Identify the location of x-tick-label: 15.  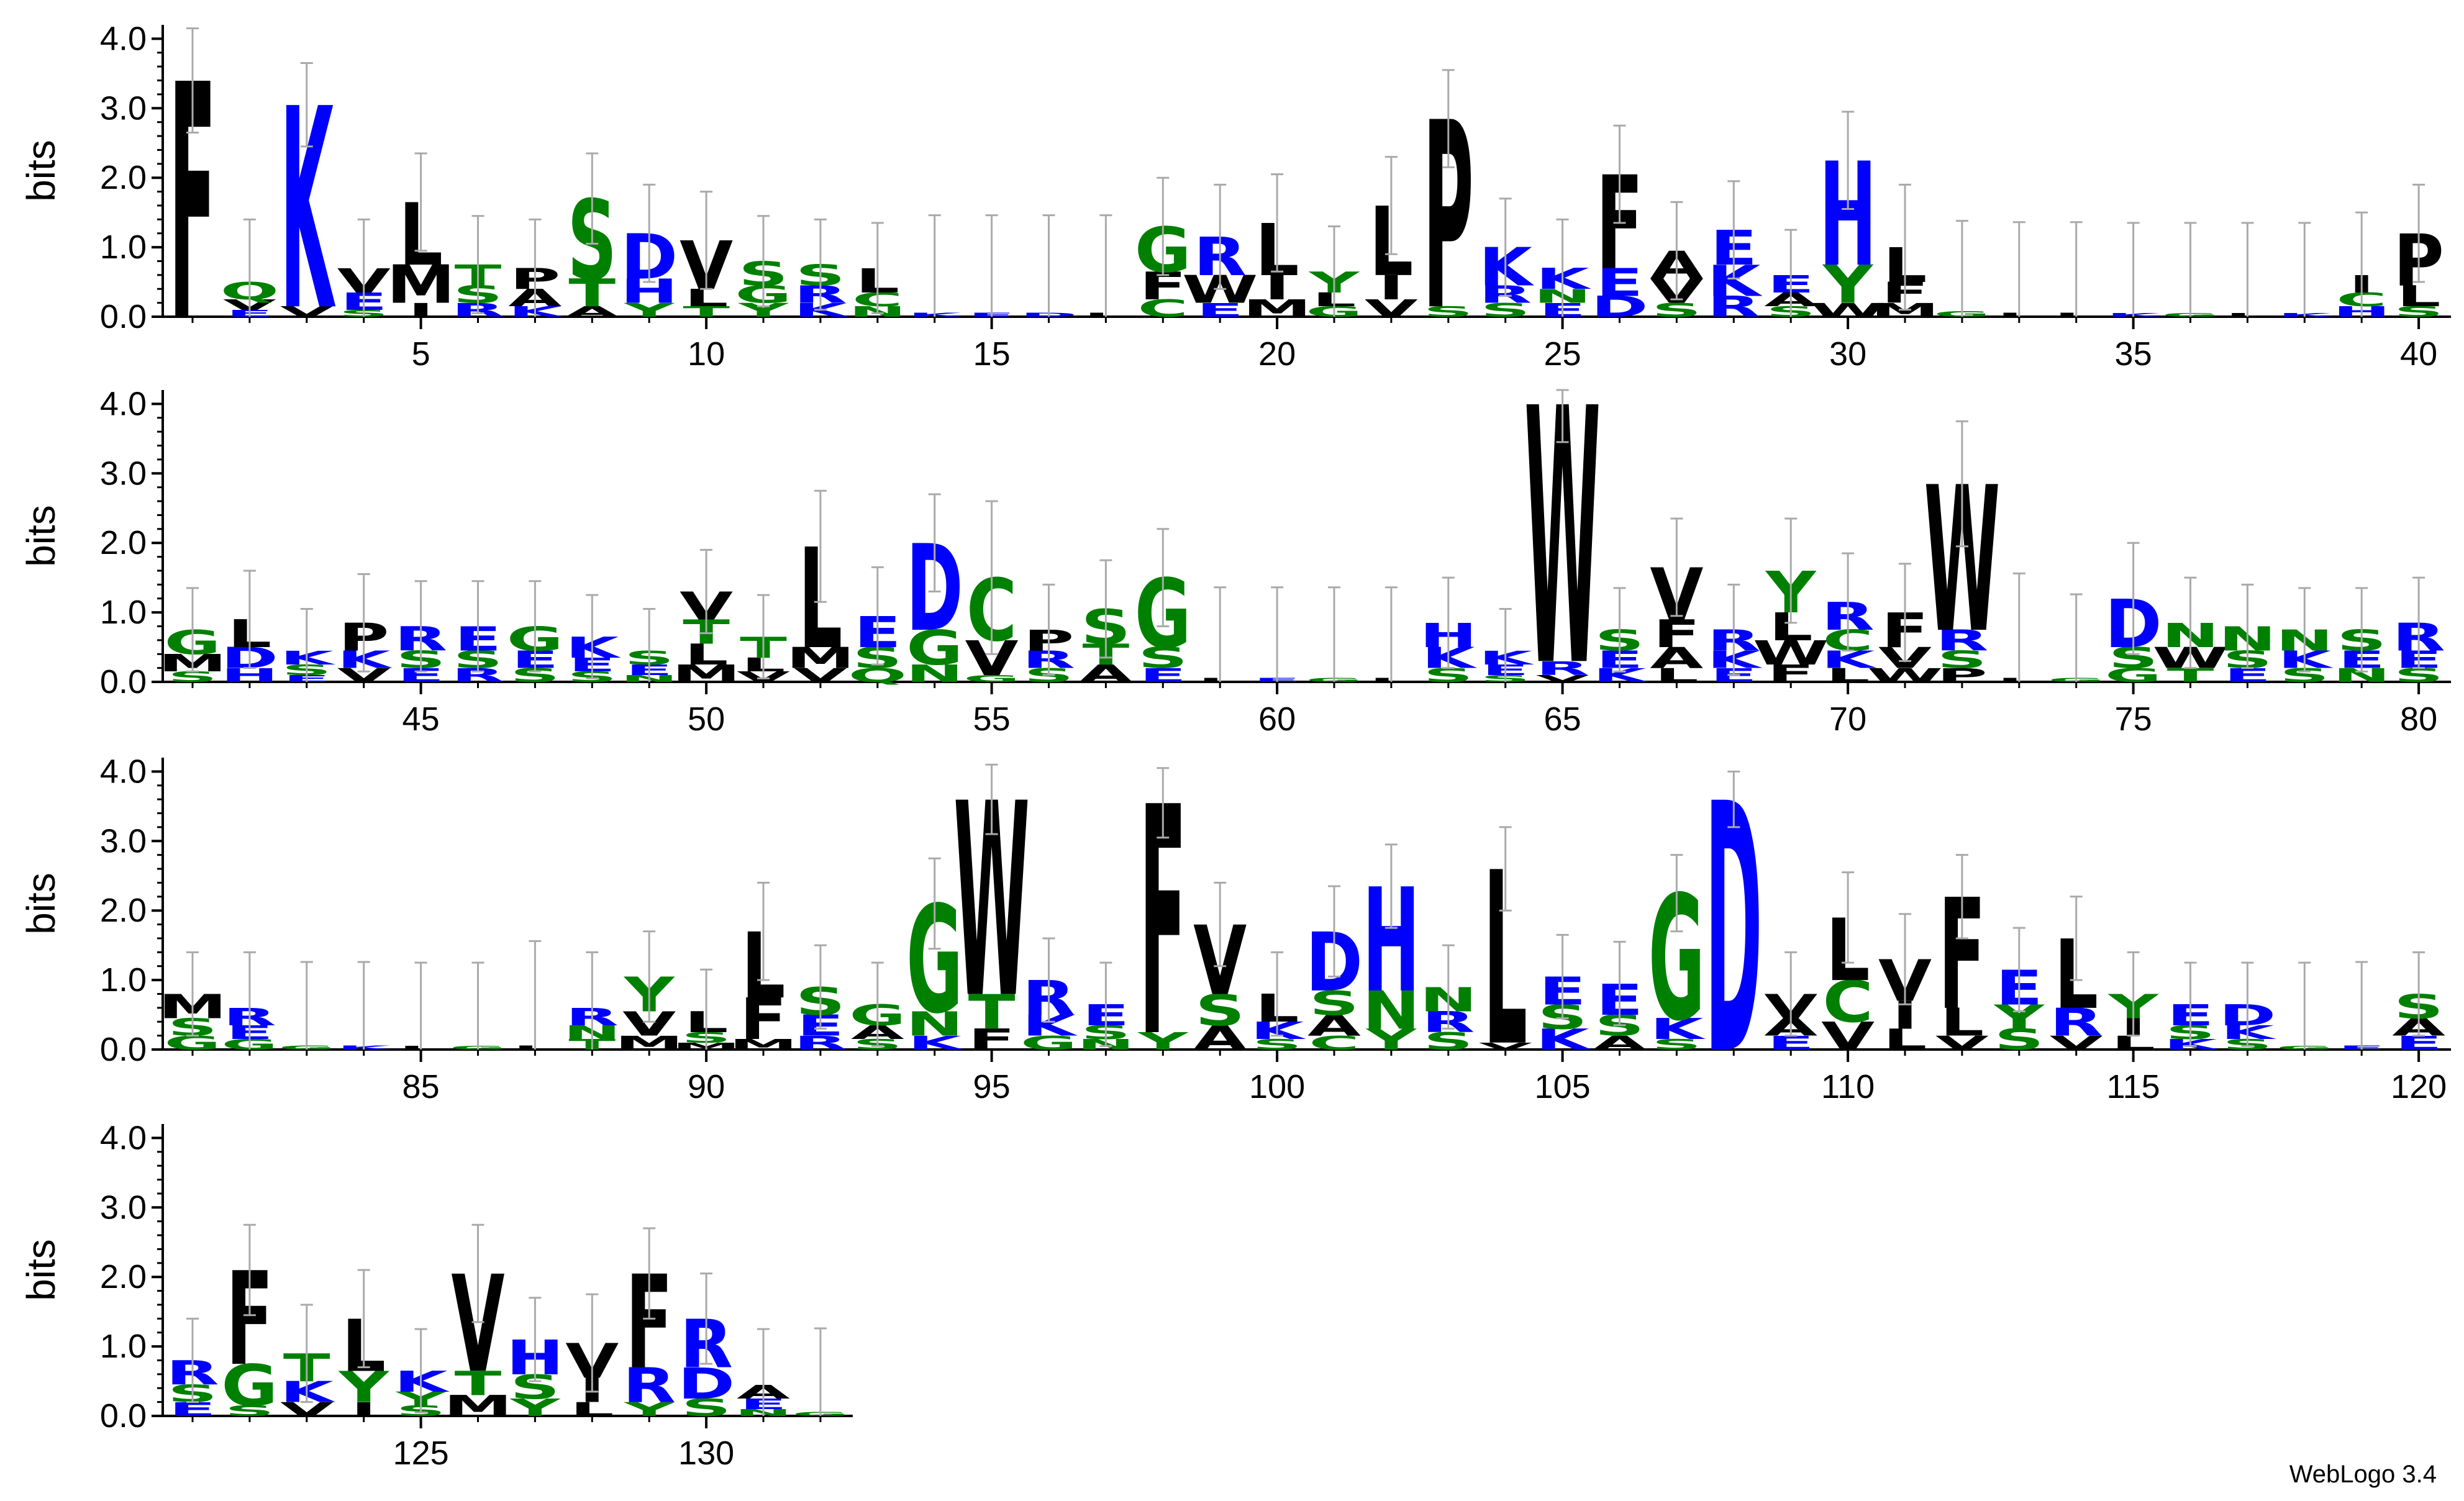
(992, 354).